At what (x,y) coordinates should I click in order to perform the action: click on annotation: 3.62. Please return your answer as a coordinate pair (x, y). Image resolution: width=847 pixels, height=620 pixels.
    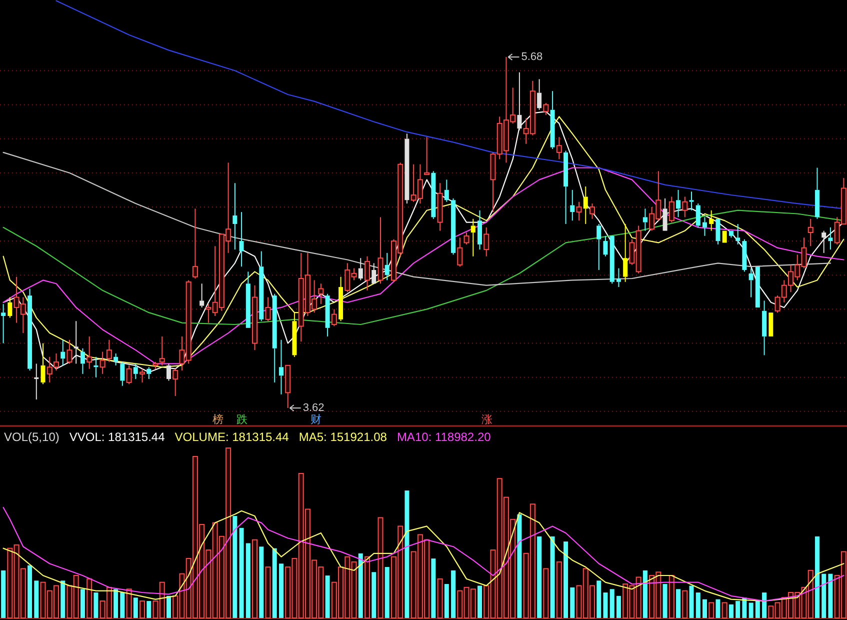
    Looking at the image, I should click on (313, 408).